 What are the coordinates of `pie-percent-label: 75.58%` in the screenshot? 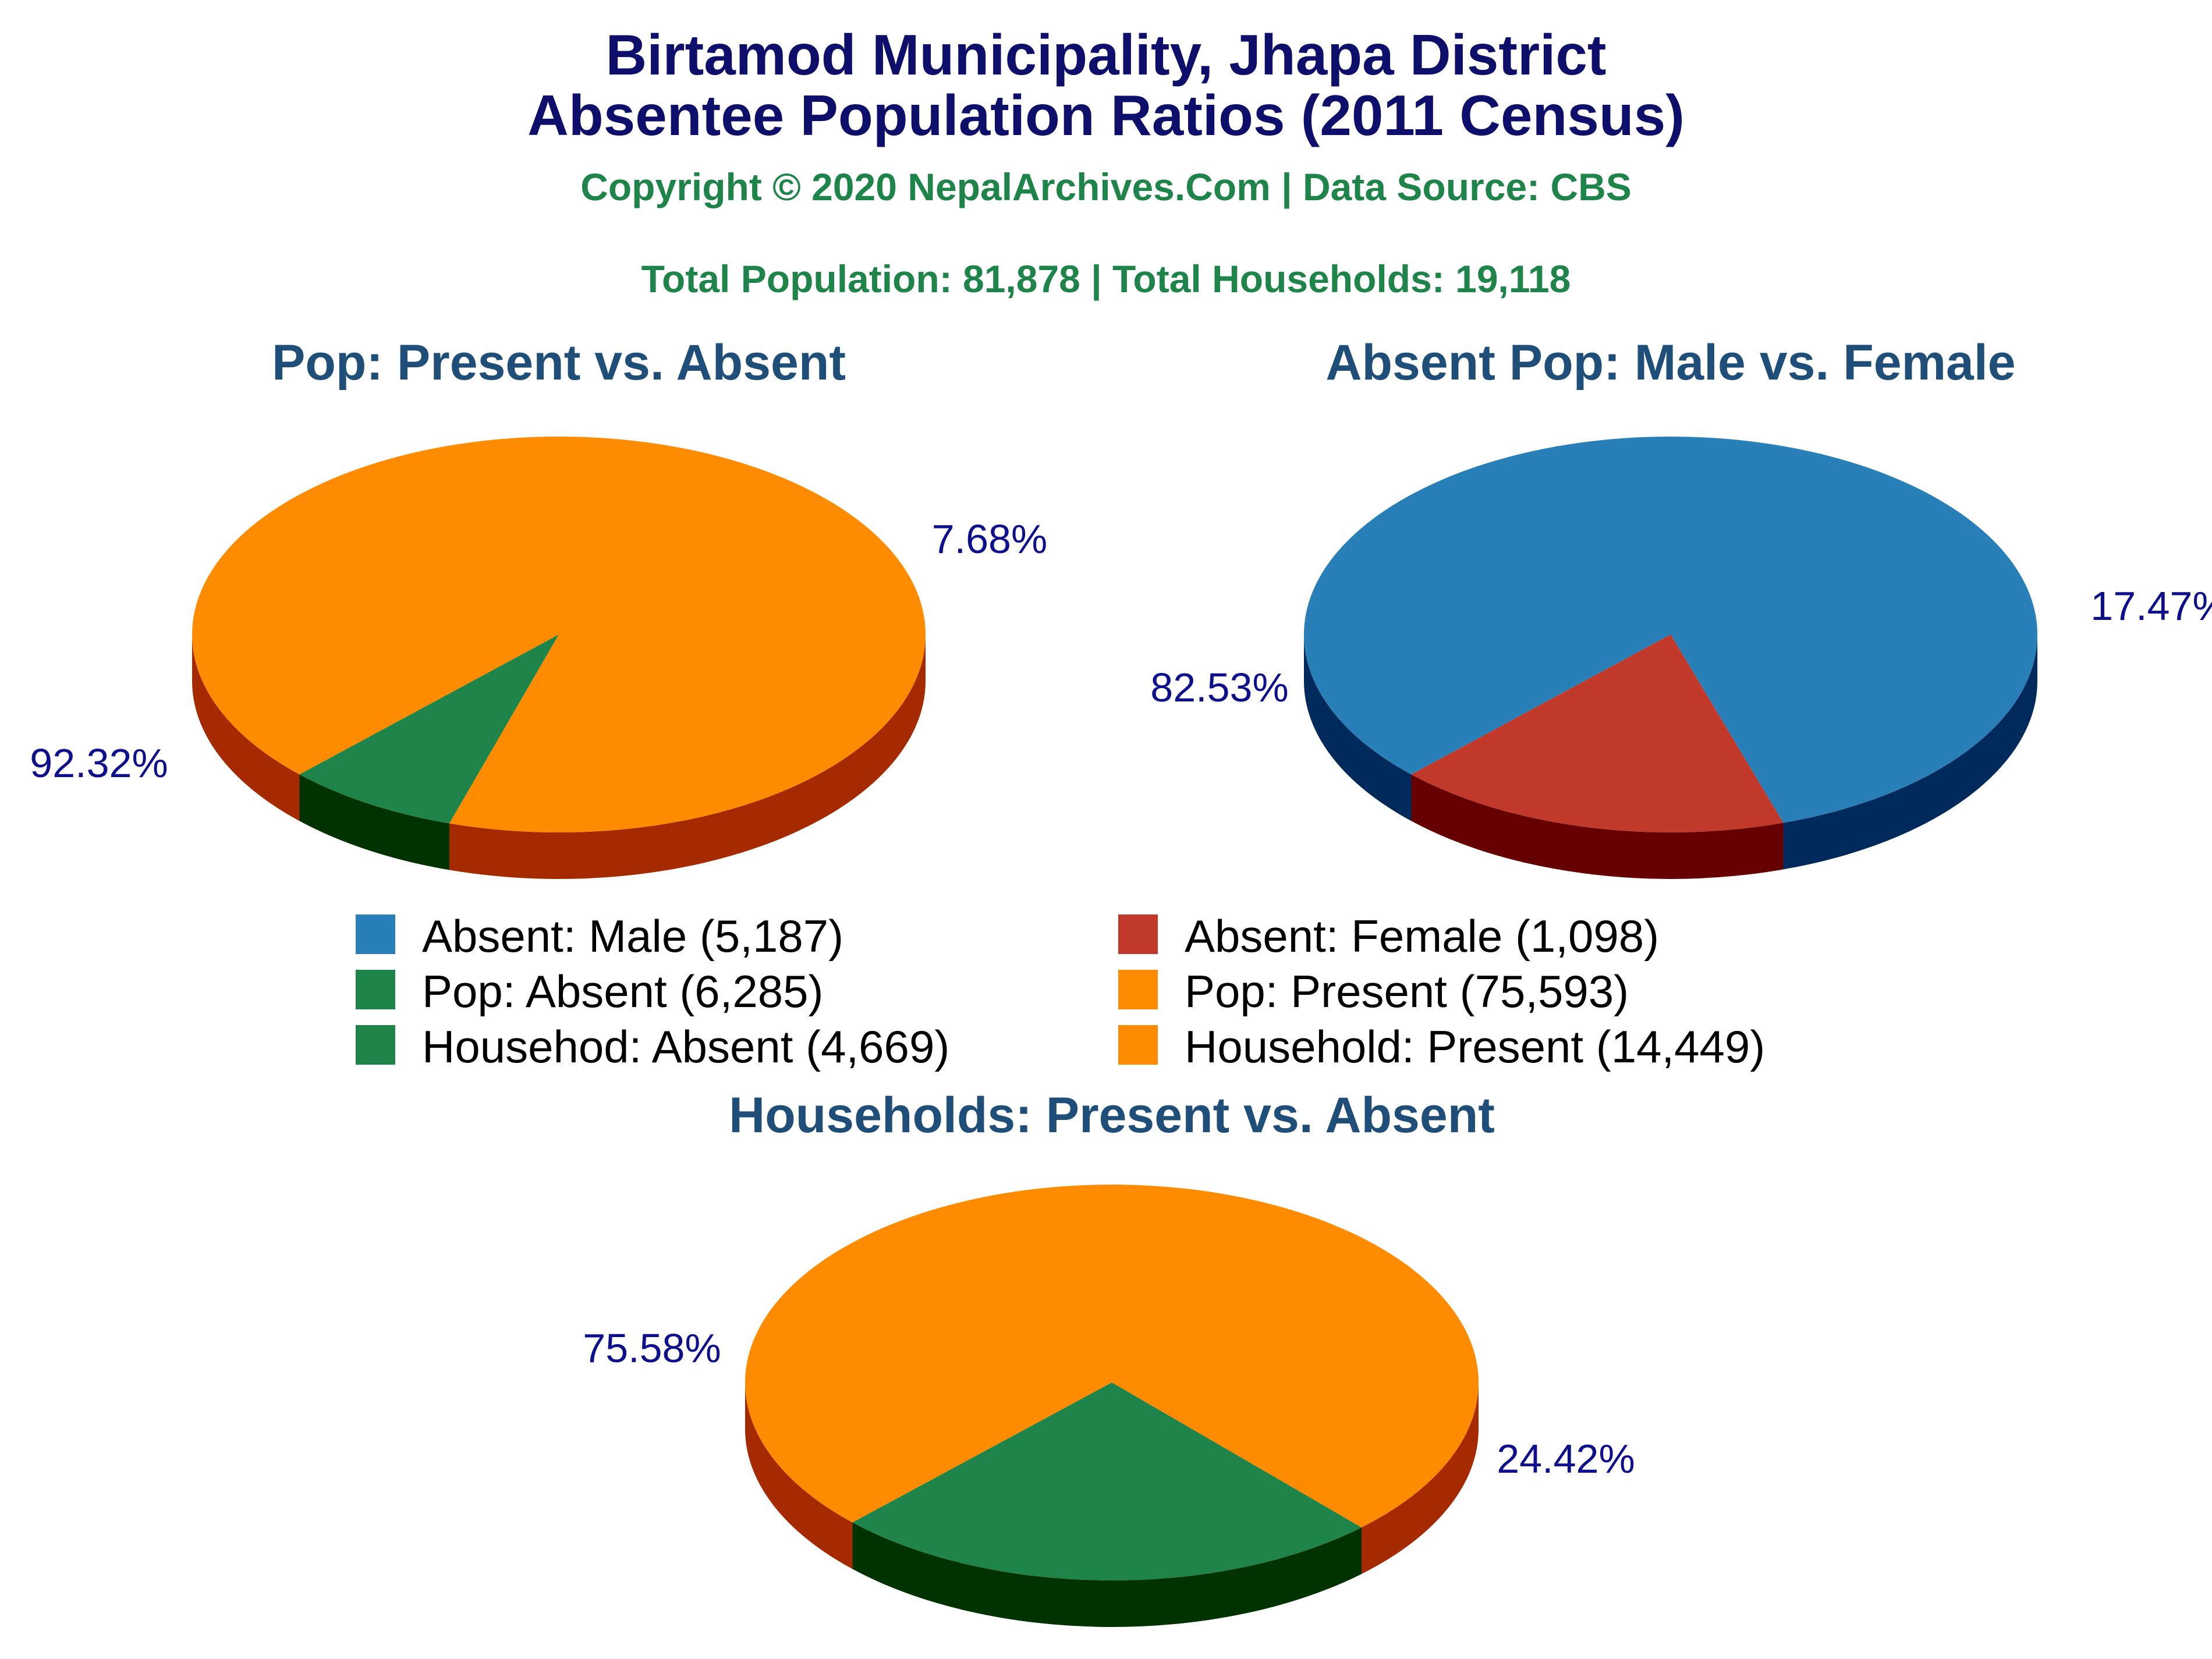 It's located at (652, 1348).